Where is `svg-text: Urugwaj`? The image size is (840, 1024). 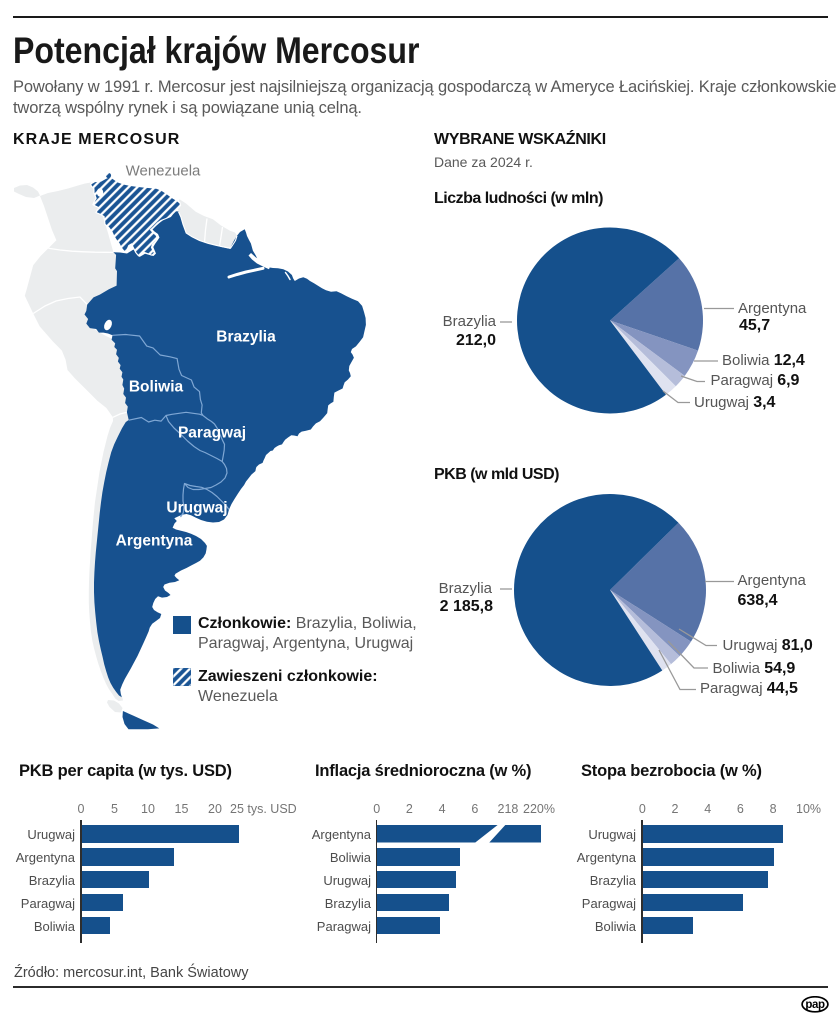
svg-text: Urugwaj is located at coordinates (196, 508).